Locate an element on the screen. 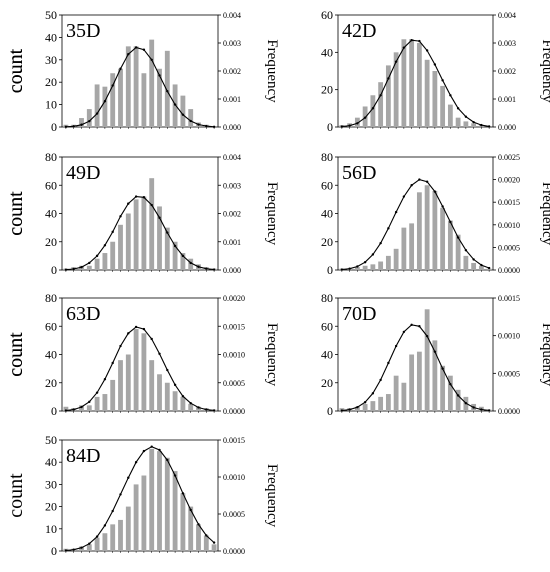  y2-tick-label: 0.001 is located at coordinates (507, 99).